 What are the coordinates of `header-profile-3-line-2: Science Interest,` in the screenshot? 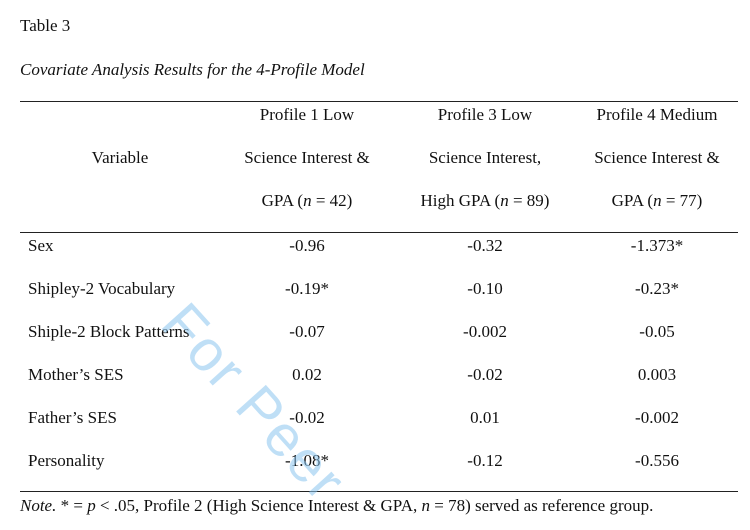 It's located at (485, 157).